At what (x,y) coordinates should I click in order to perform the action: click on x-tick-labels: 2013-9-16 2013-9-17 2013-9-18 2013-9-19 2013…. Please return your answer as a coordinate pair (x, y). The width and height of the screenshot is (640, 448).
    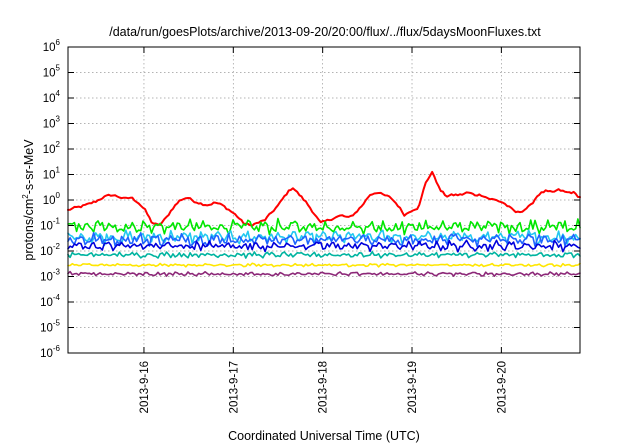
    Looking at the image, I should click on (323, 387).